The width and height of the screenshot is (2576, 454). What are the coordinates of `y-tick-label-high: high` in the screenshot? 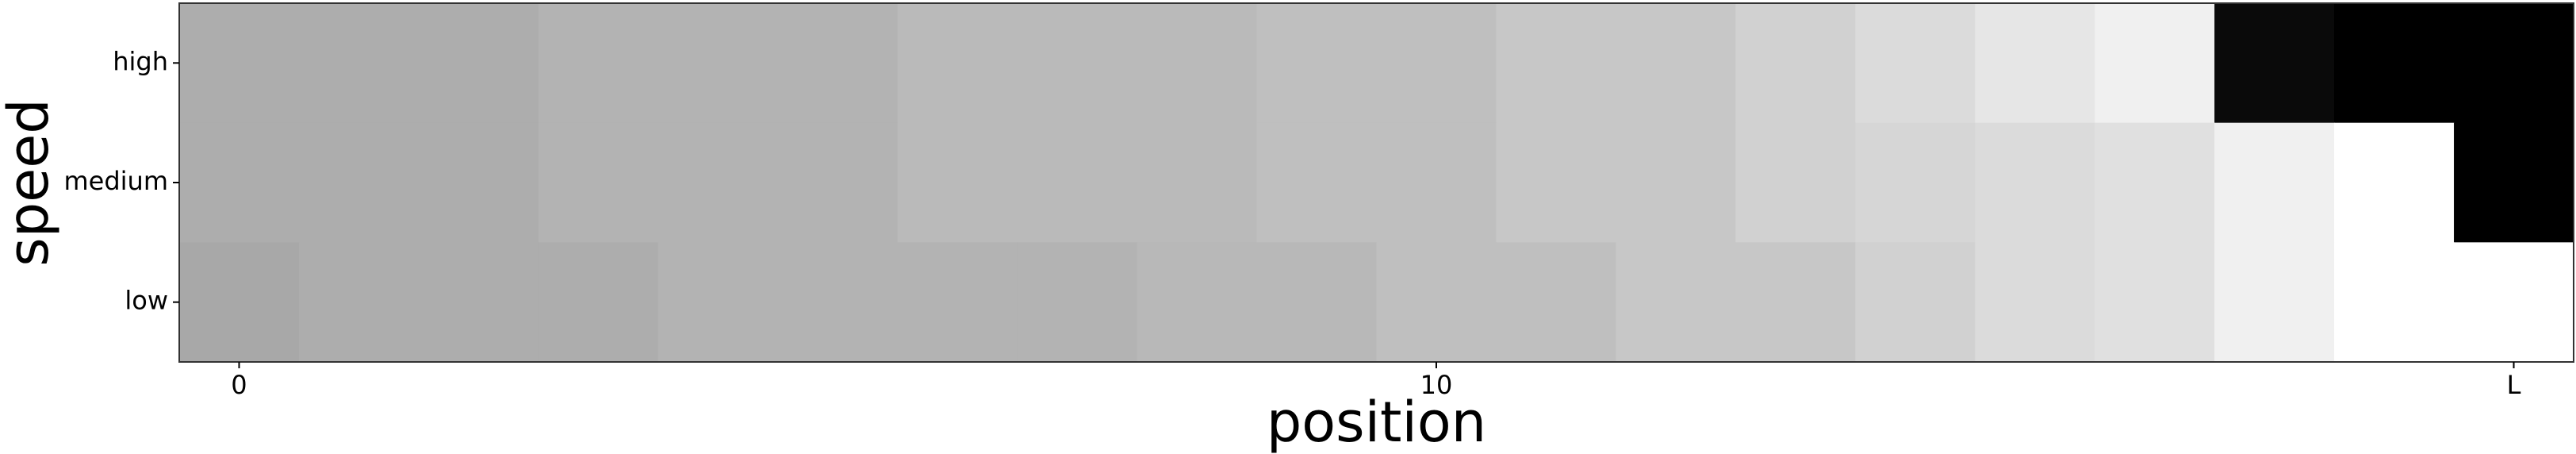 It's located at (141, 61).